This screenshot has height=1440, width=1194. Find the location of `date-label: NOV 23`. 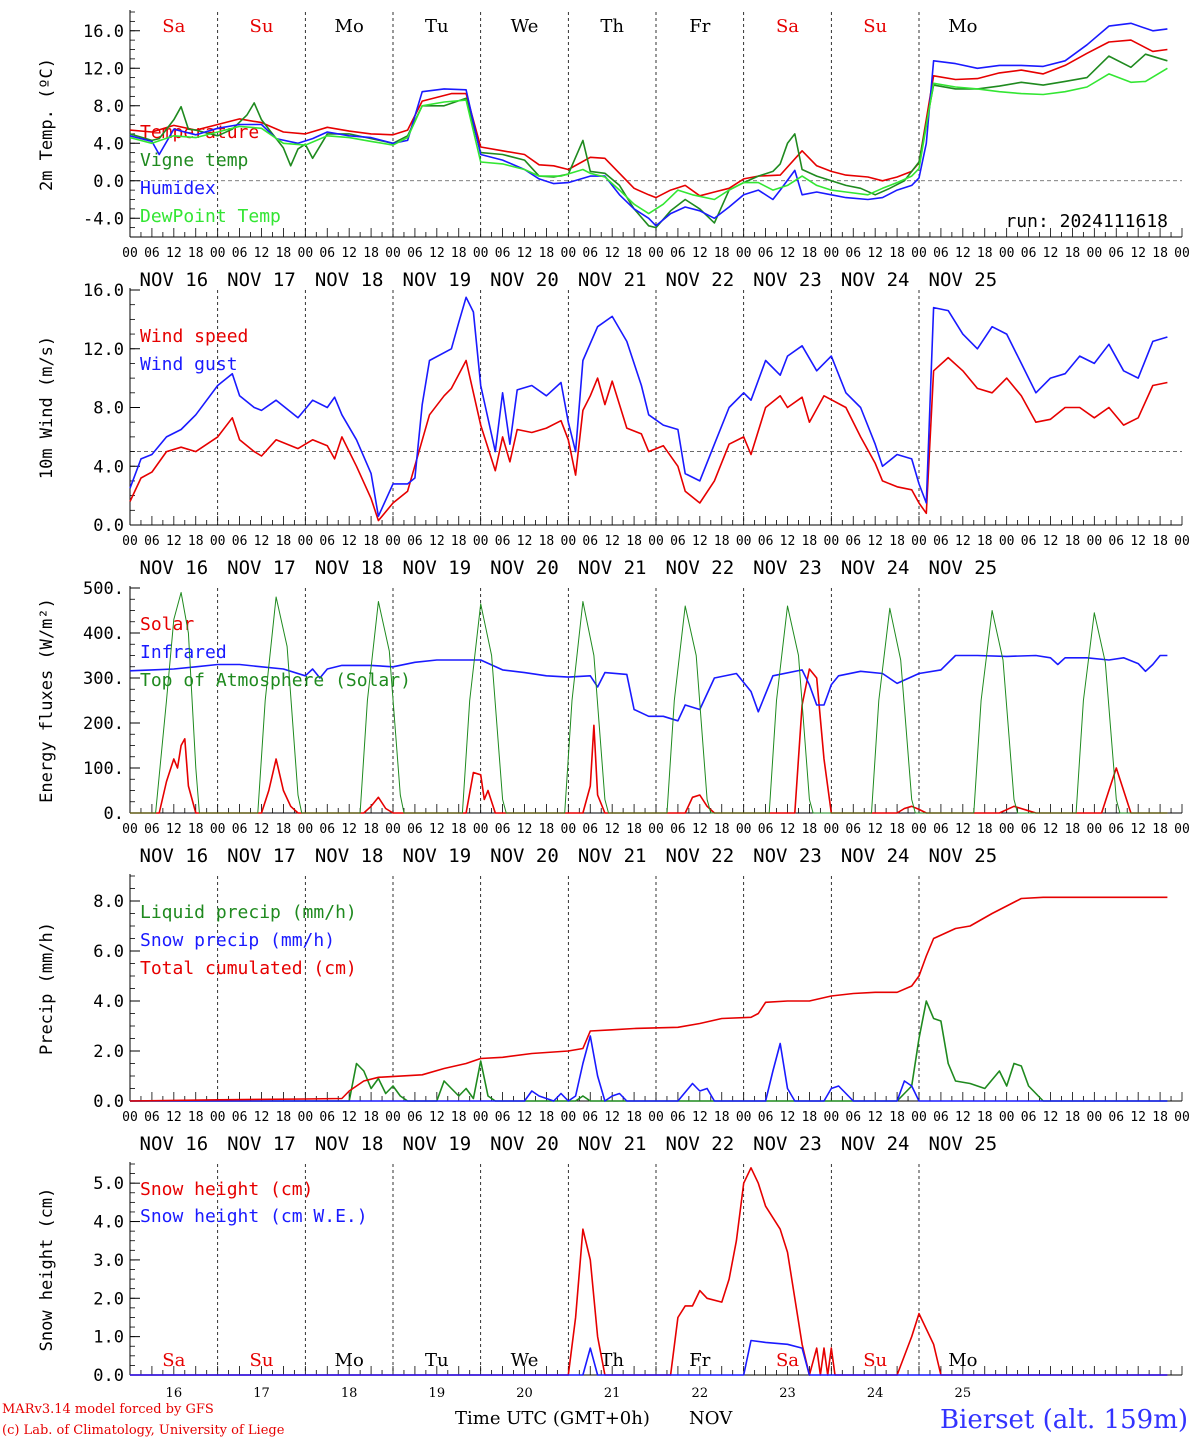

date-label: NOV 23 is located at coordinates (787, 280).